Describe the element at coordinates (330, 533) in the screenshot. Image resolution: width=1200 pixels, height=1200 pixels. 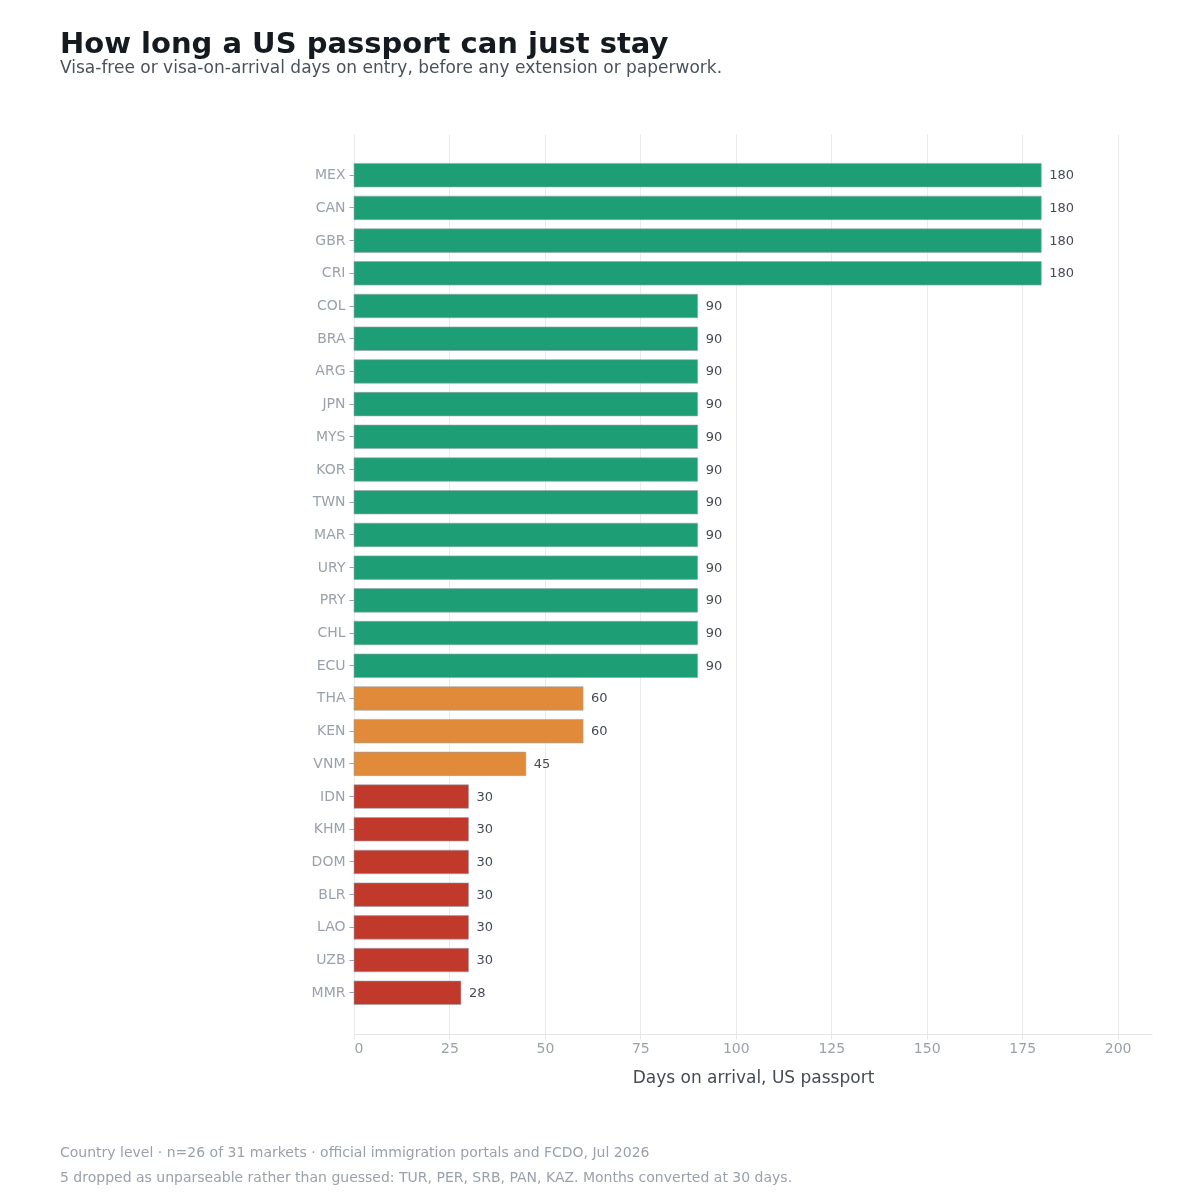
I see `y-tick-label: MAR` at that location.